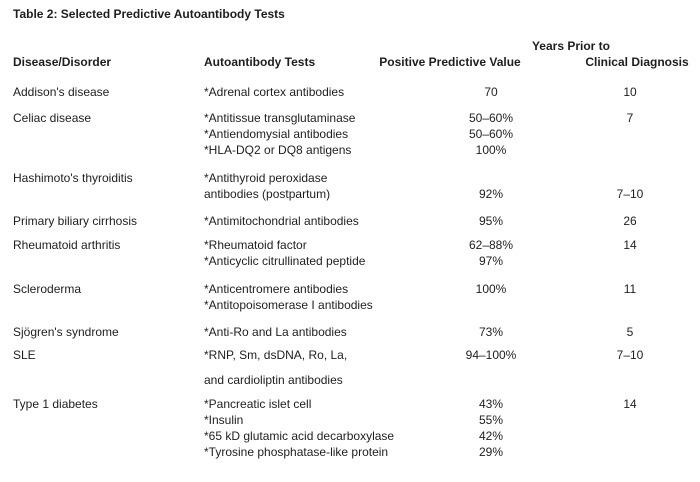 The width and height of the screenshot is (700, 482). Describe the element at coordinates (266, 178) in the screenshot. I see `test-cell: *Antithyroid peroxidase` at that location.